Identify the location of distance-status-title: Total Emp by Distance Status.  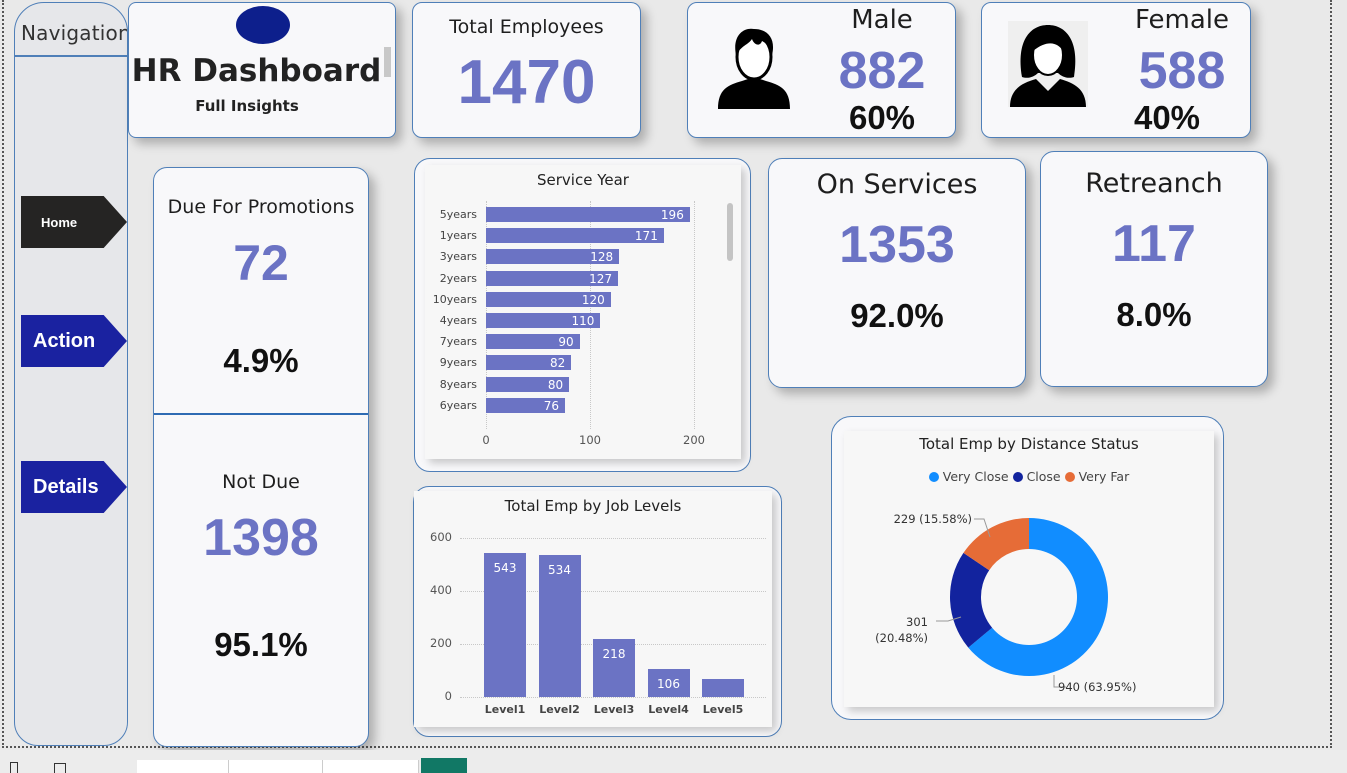
(1029, 444).